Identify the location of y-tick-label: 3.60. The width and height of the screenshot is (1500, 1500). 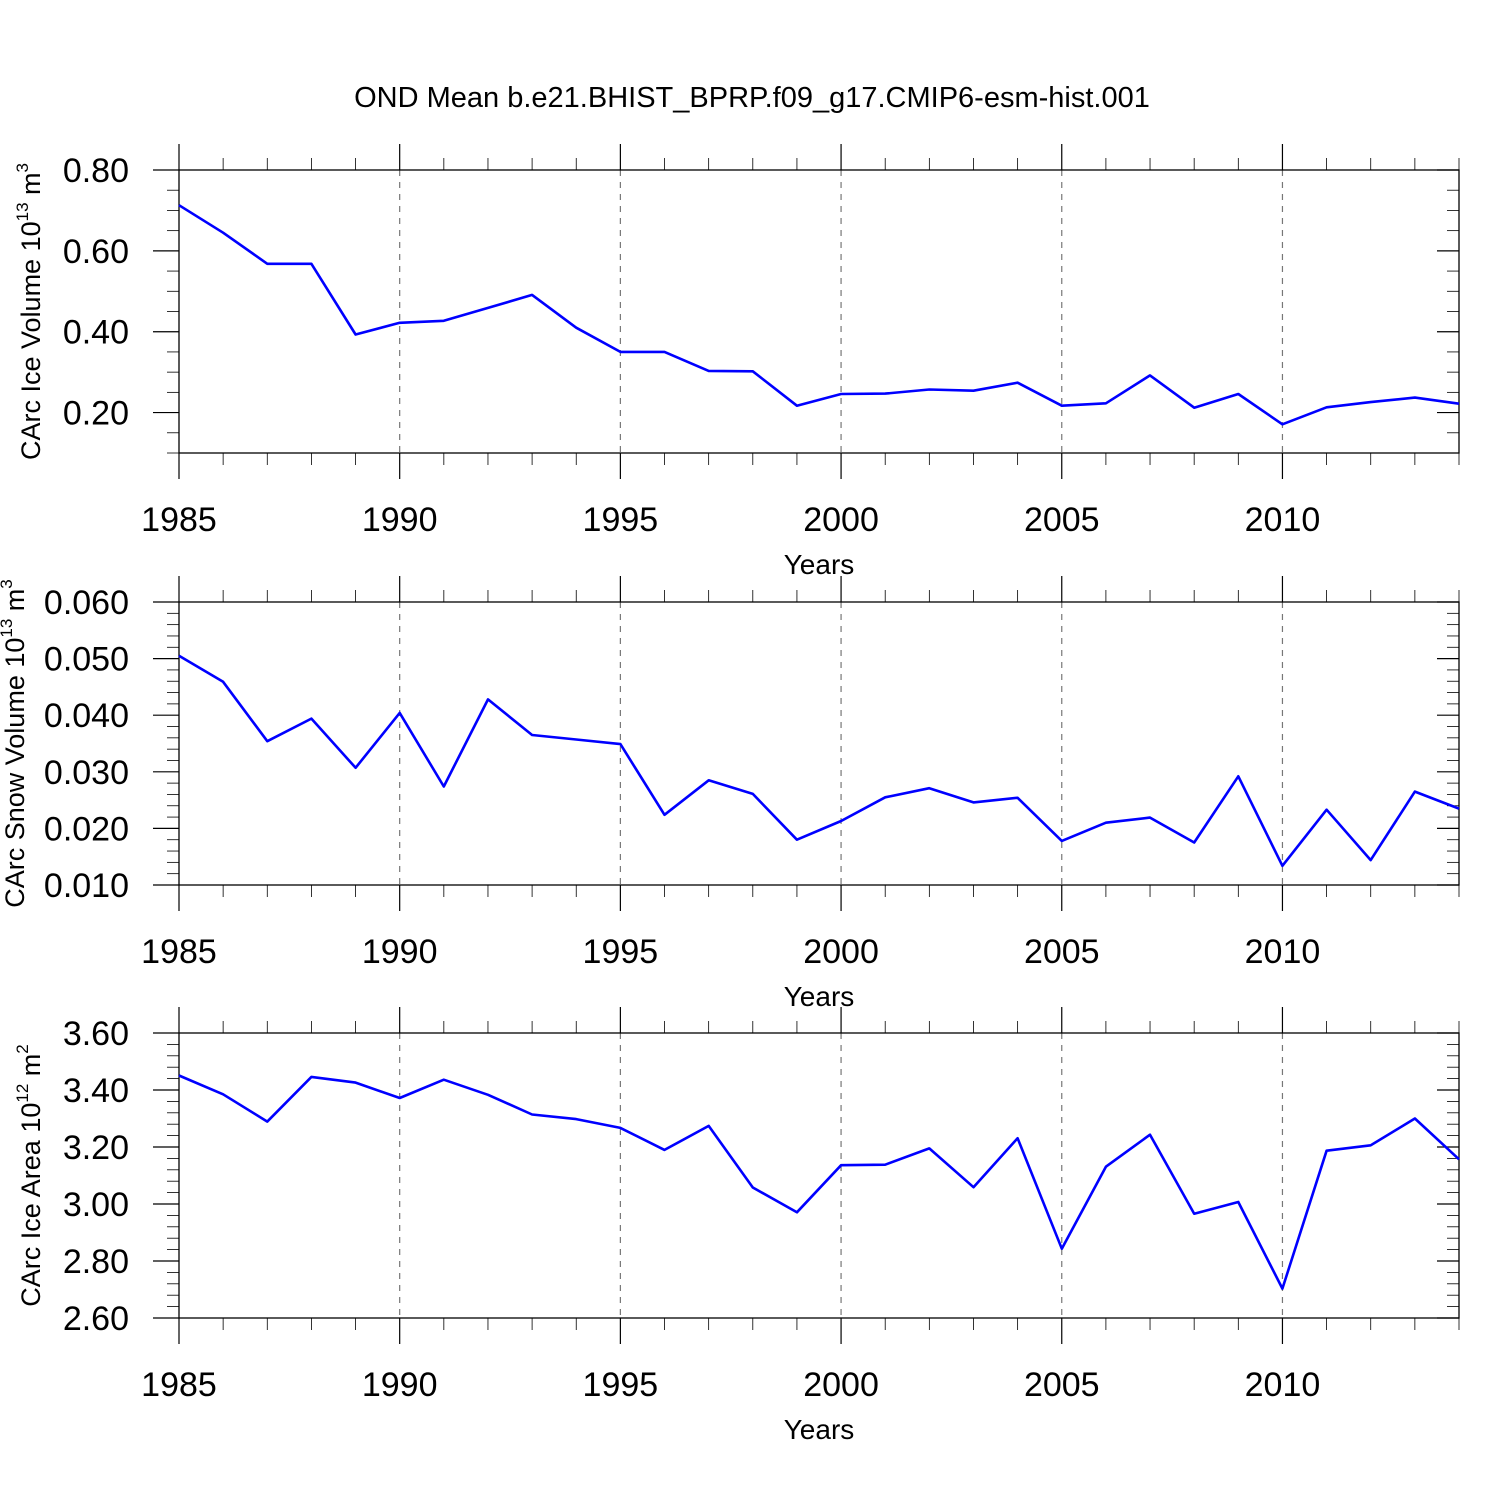
(96, 1034).